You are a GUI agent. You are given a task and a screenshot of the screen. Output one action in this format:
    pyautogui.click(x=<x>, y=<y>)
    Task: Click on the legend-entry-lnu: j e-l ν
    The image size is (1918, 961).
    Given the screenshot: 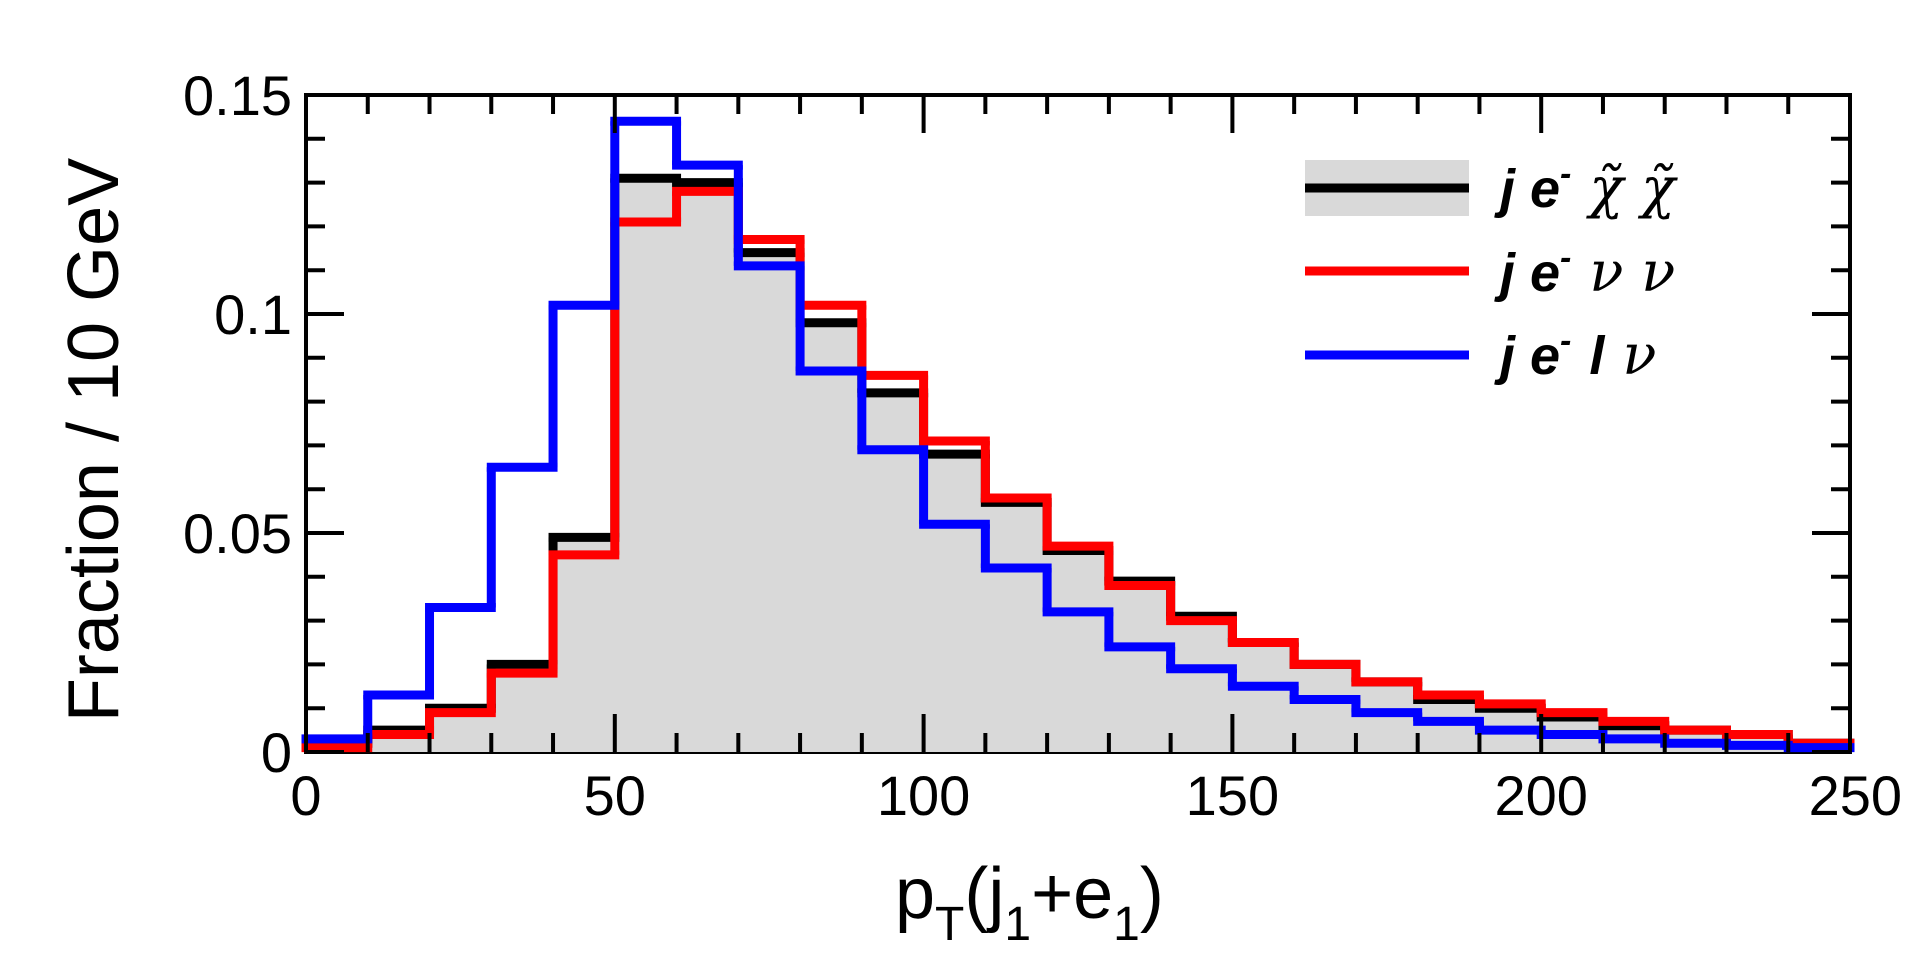 What is the action you would take?
    pyautogui.click(x=1480, y=355)
    